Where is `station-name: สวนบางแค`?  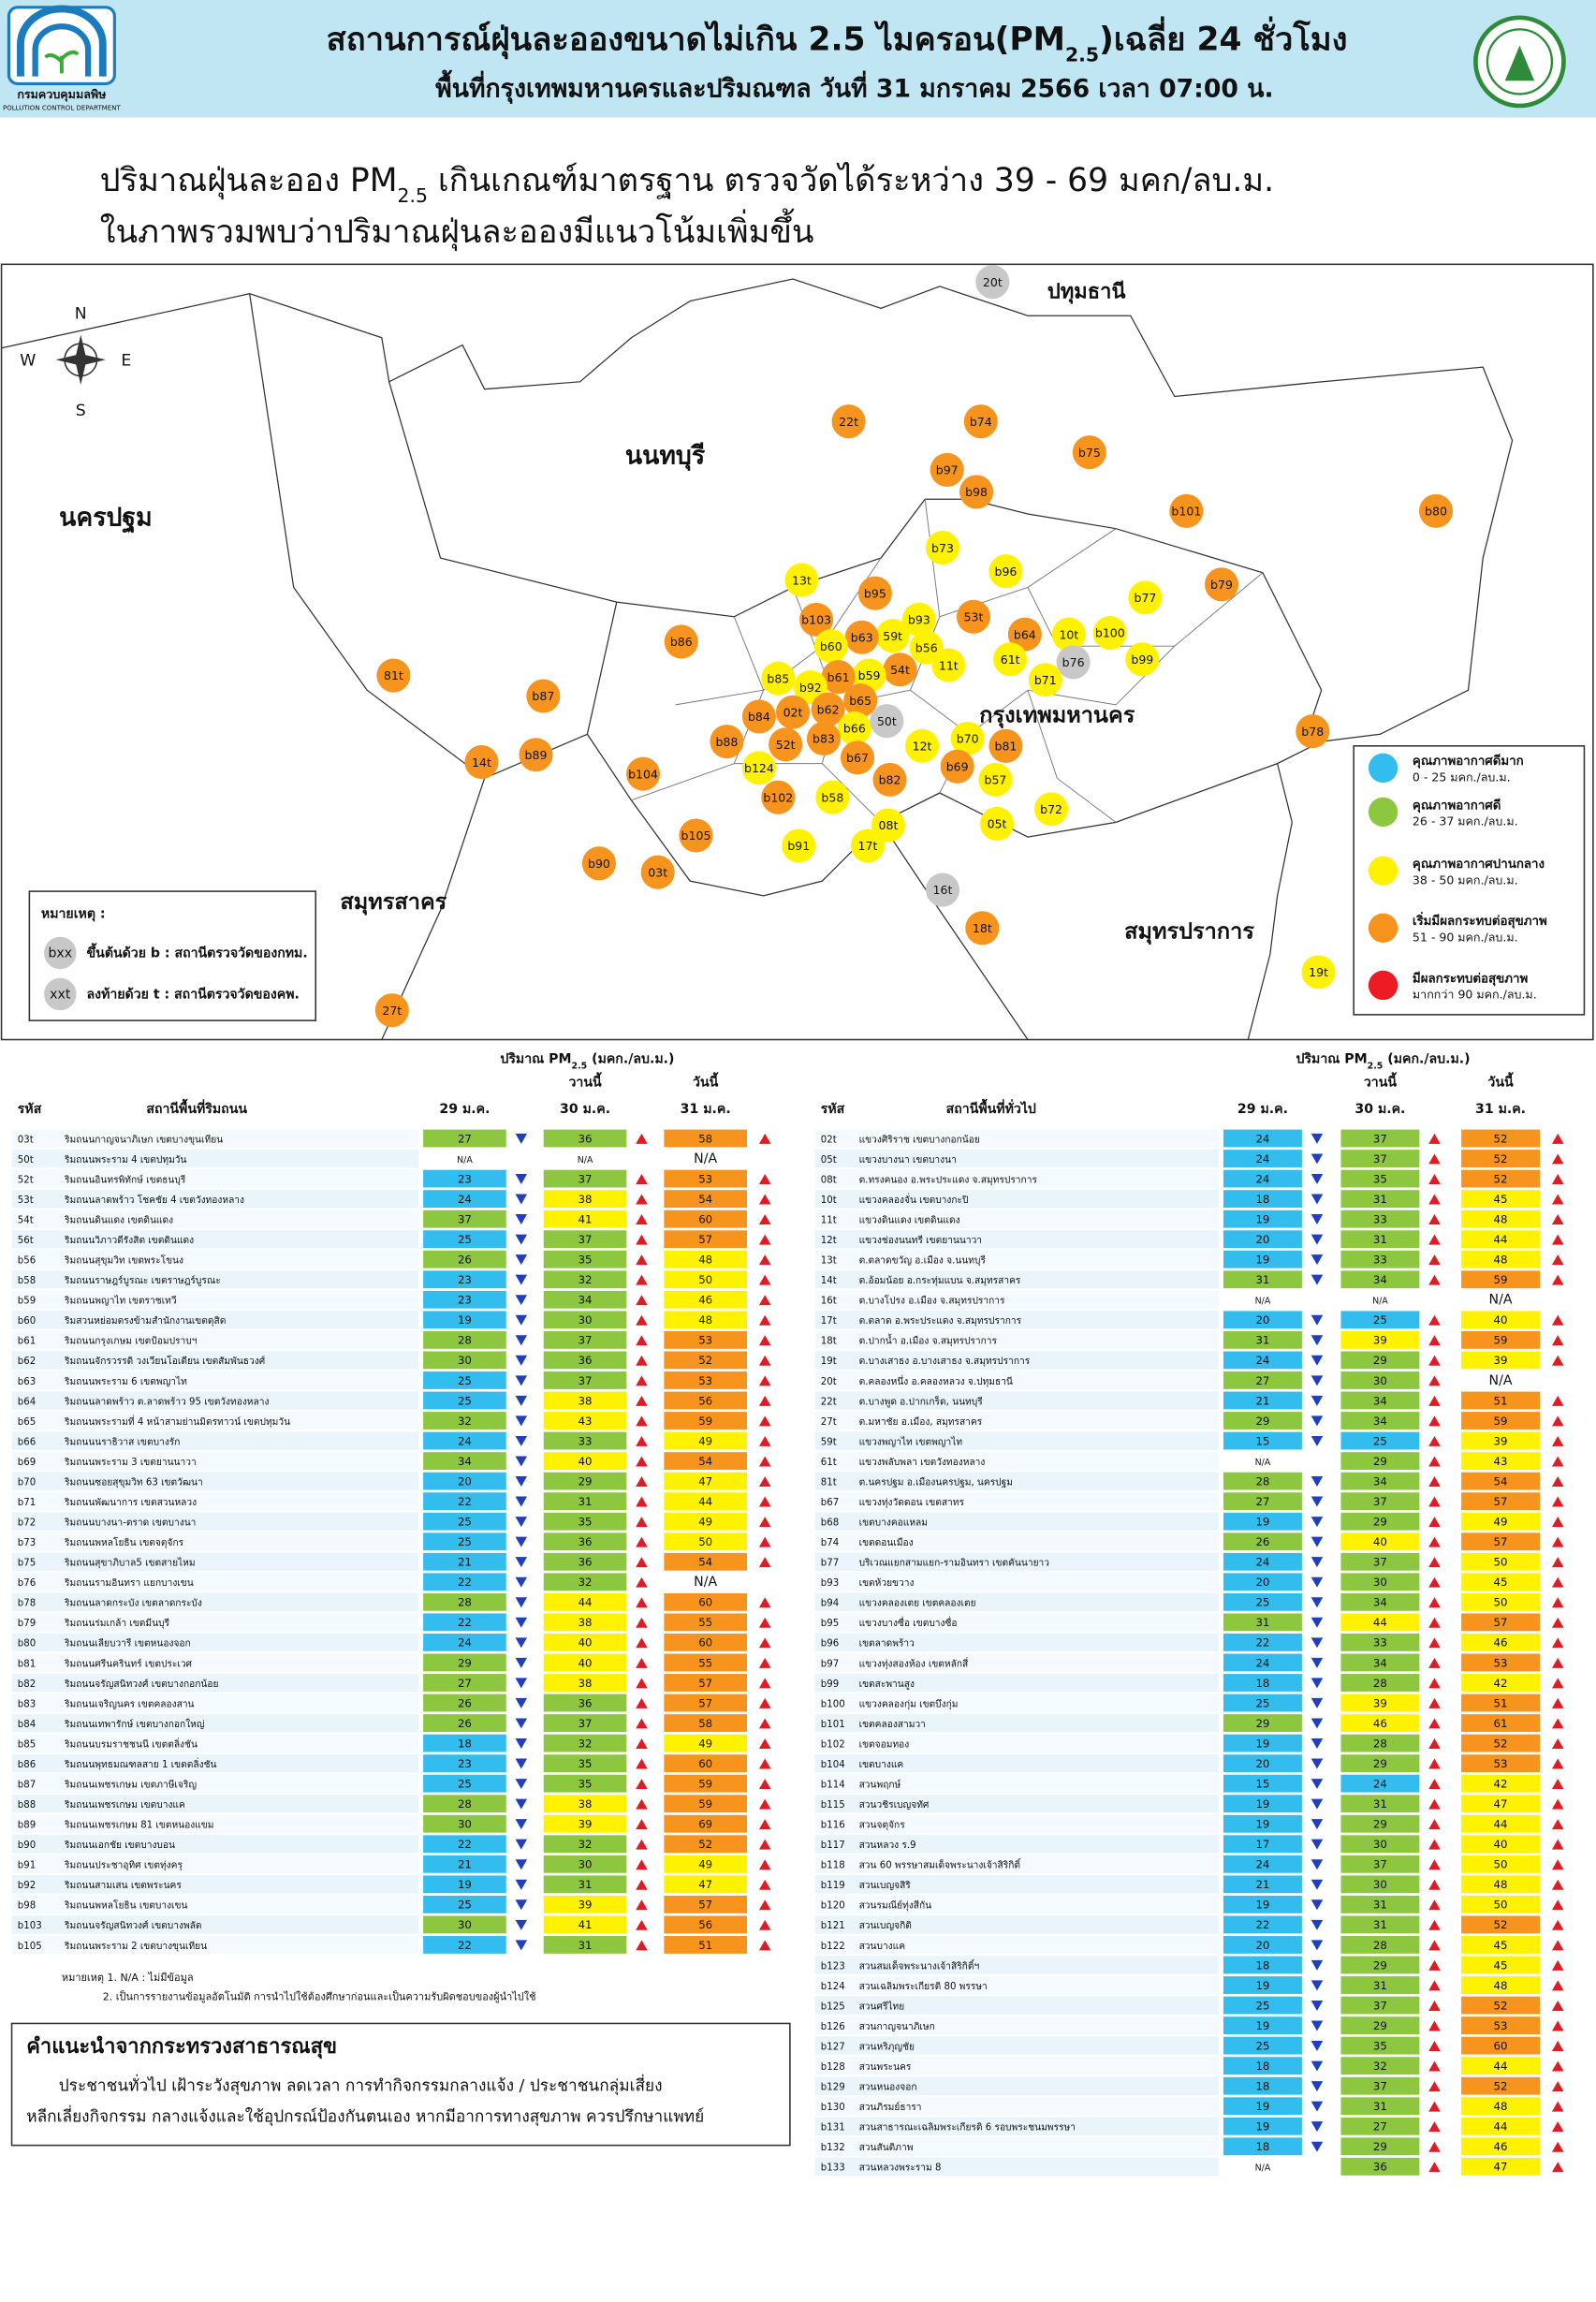 station-name: สวนบางแค is located at coordinates (882, 1947).